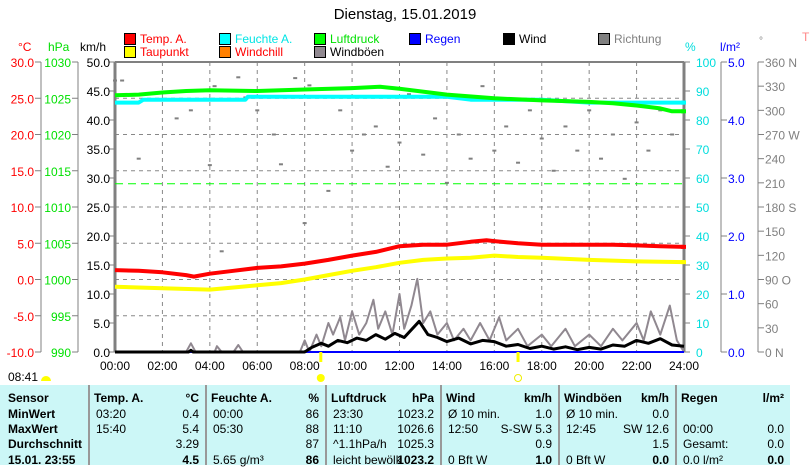  Describe the element at coordinates (156, 52) in the screenshot. I see `legend-dewpoint: Taupunkt` at that location.